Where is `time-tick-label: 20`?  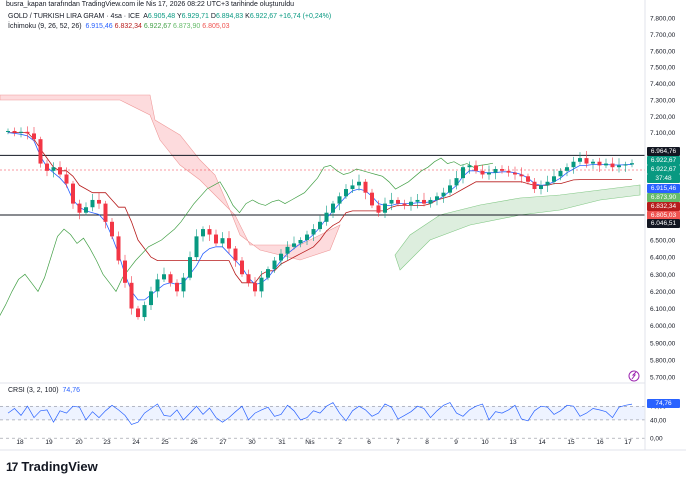 time-tick-label: 20 is located at coordinates (79, 442).